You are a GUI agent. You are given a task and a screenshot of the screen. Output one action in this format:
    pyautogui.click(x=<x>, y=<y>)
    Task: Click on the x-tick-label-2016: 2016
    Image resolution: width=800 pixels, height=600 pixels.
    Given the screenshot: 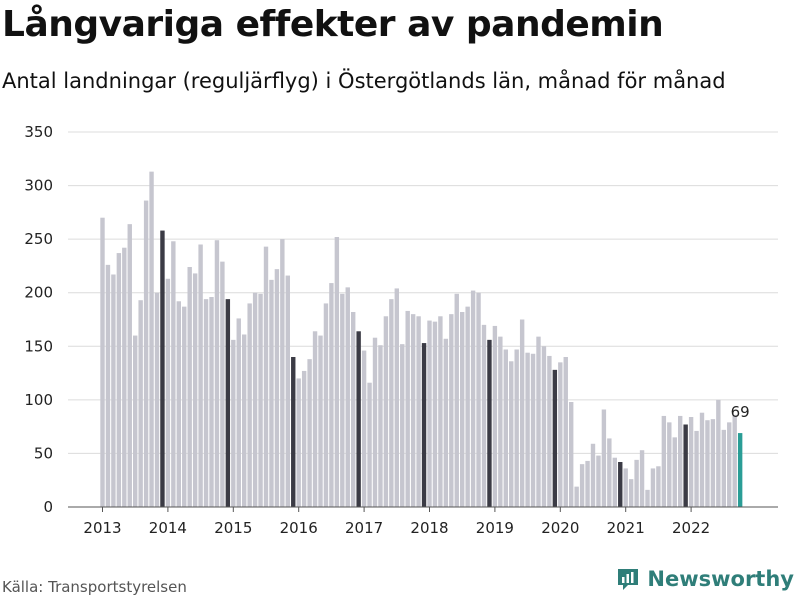 What is the action you would take?
    pyautogui.click(x=299, y=528)
    